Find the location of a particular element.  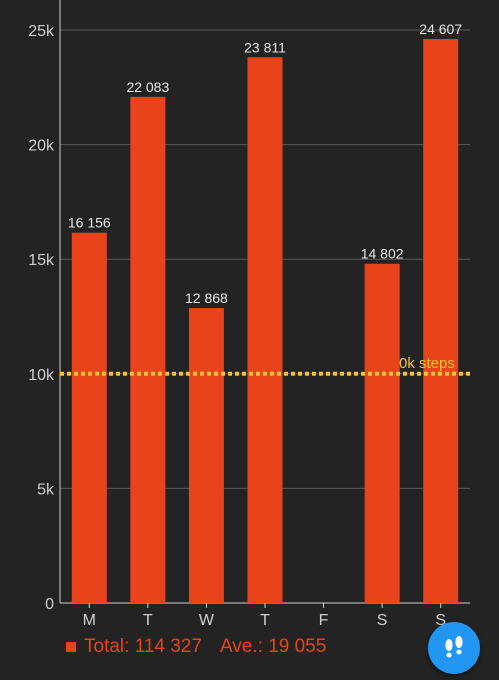

x-tick-label: M is located at coordinates (89, 620).